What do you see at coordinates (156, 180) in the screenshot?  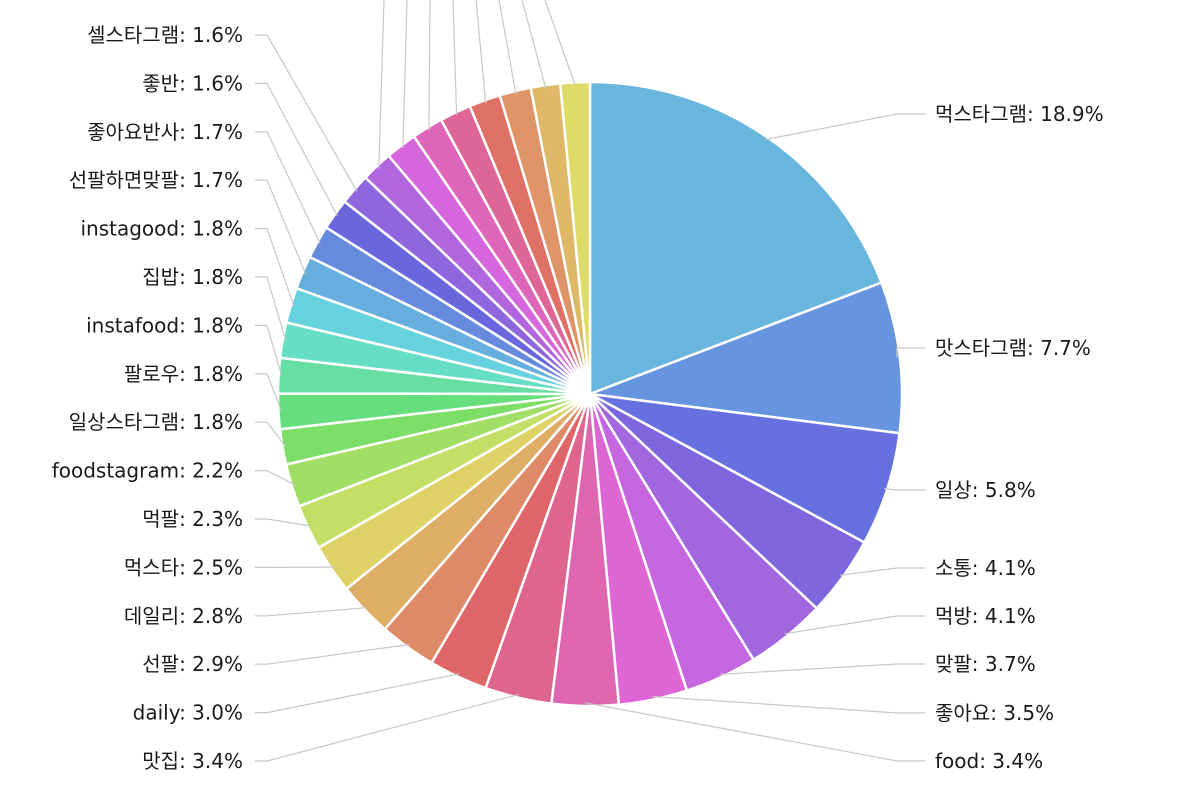 I see `slice-label: 선팔하면맞팔: 1.7%` at bounding box center [156, 180].